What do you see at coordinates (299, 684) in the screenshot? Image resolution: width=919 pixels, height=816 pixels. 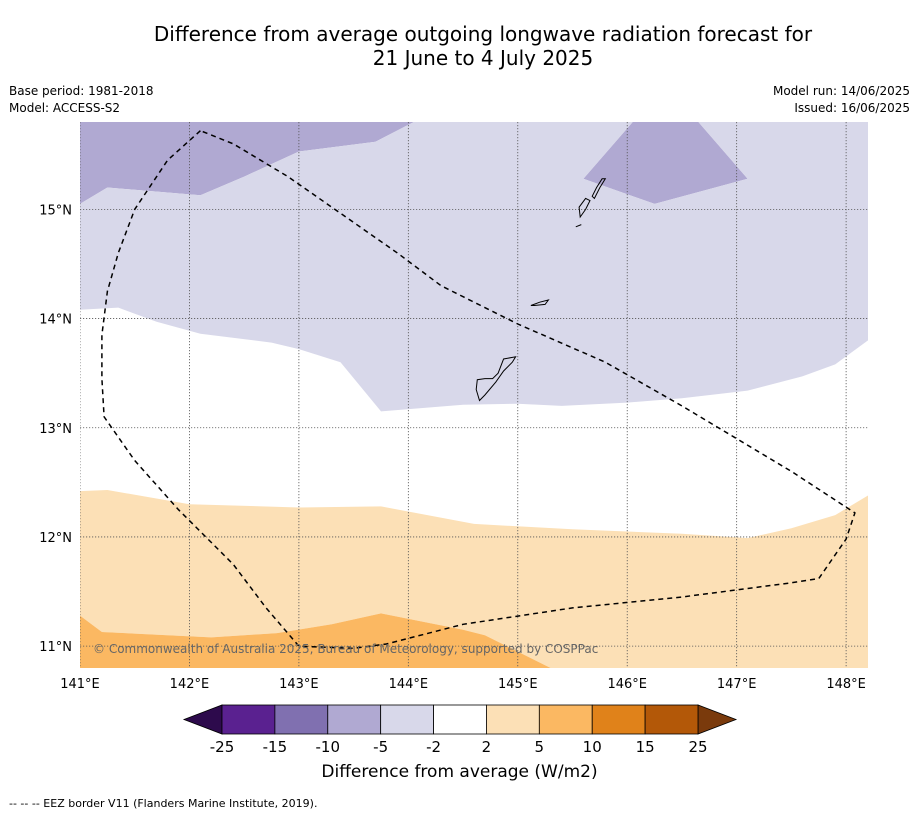 I see `longitude-tick-label: 143°E` at bounding box center [299, 684].